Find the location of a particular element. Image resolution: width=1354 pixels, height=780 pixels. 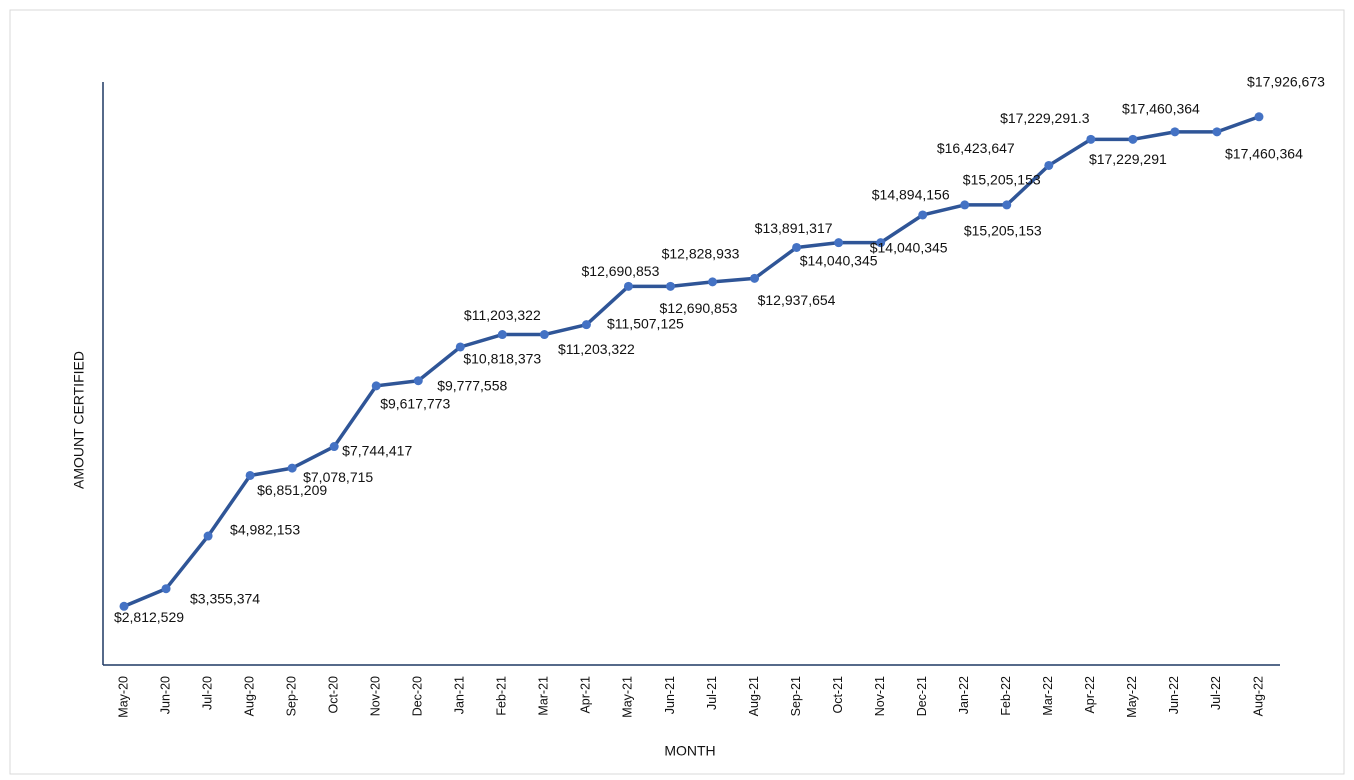

data-label: $17,229,291.3 is located at coordinates (1045, 118).